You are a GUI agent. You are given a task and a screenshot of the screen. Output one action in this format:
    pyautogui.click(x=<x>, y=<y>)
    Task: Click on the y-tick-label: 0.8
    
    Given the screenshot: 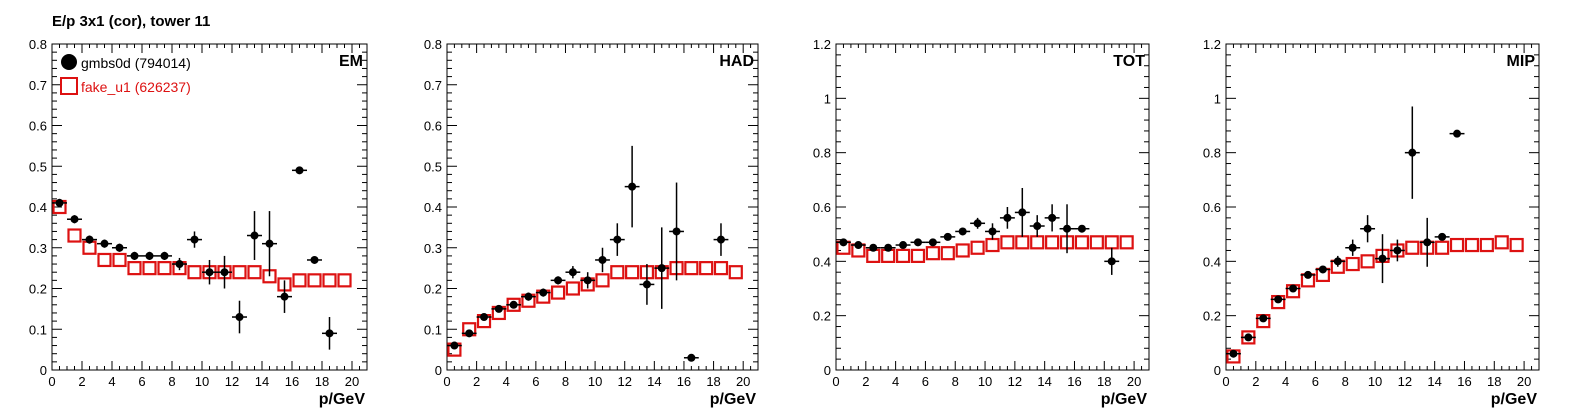 What is the action you would take?
    pyautogui.click(x=433, y=44)
    